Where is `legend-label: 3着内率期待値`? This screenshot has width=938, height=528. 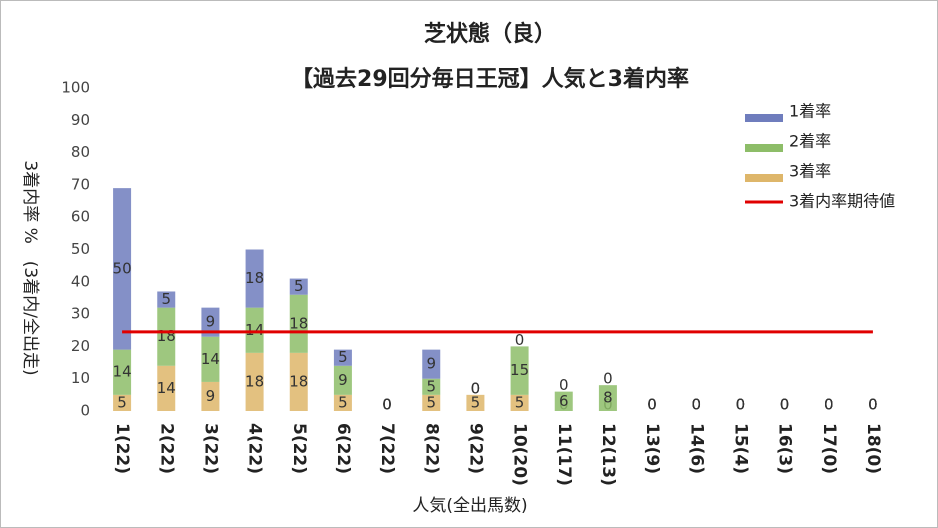 legend-label: 3着内率期待値 is located at coordinates (842, 201).